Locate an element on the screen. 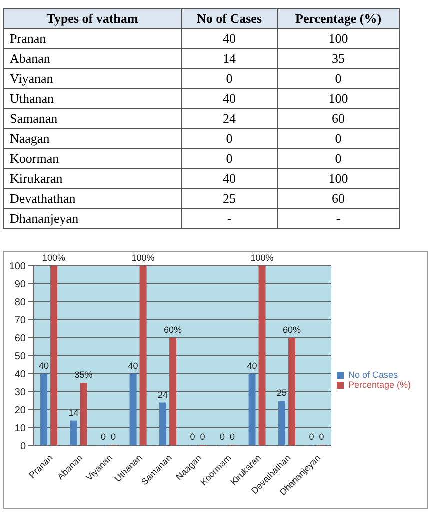  category-label: No of Cases is located at coordinates (230, 18).